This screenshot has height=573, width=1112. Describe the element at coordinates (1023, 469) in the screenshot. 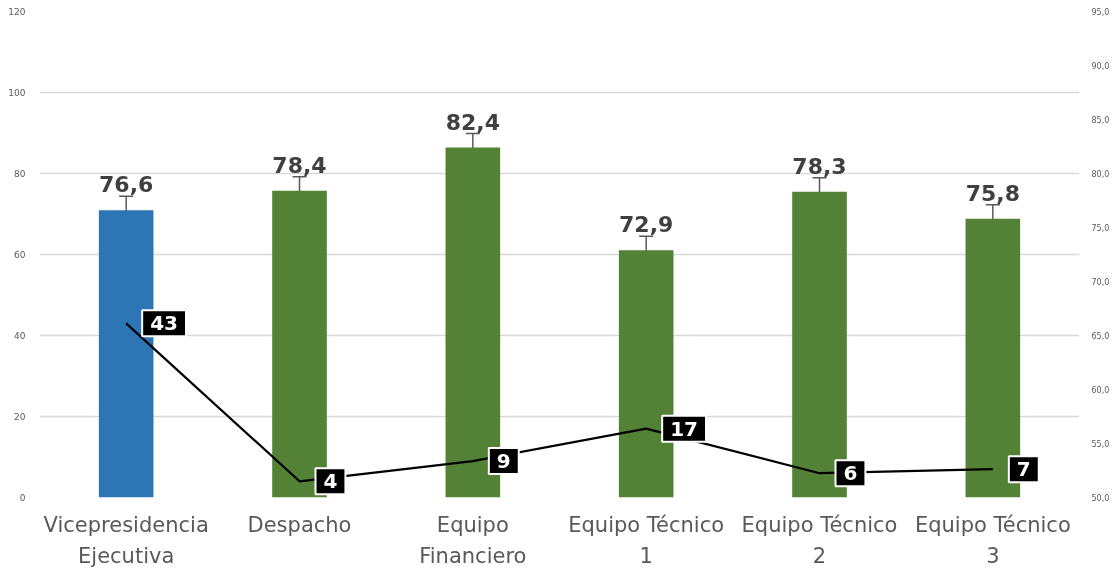

I see `data-label: 7` at that location.